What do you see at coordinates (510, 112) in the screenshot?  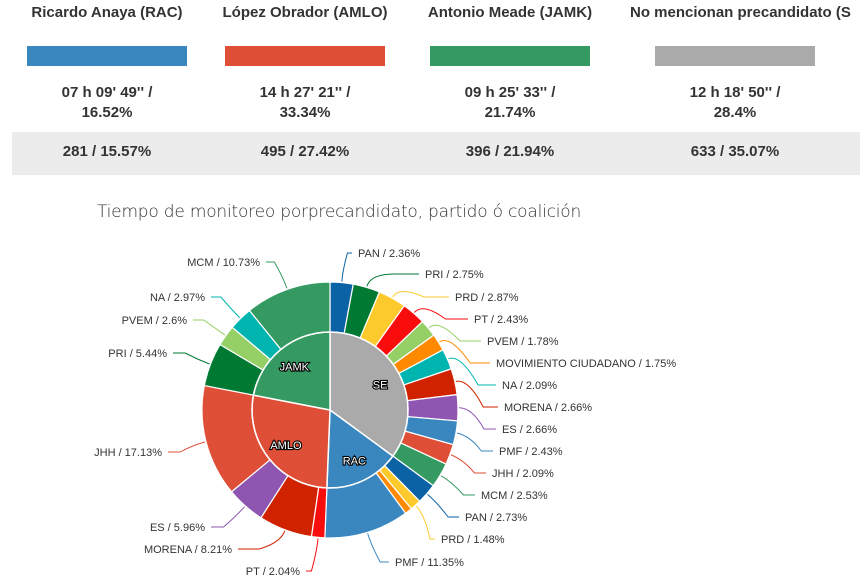 I see `time-percent: 21.74%` at bounding box center [510, 112].